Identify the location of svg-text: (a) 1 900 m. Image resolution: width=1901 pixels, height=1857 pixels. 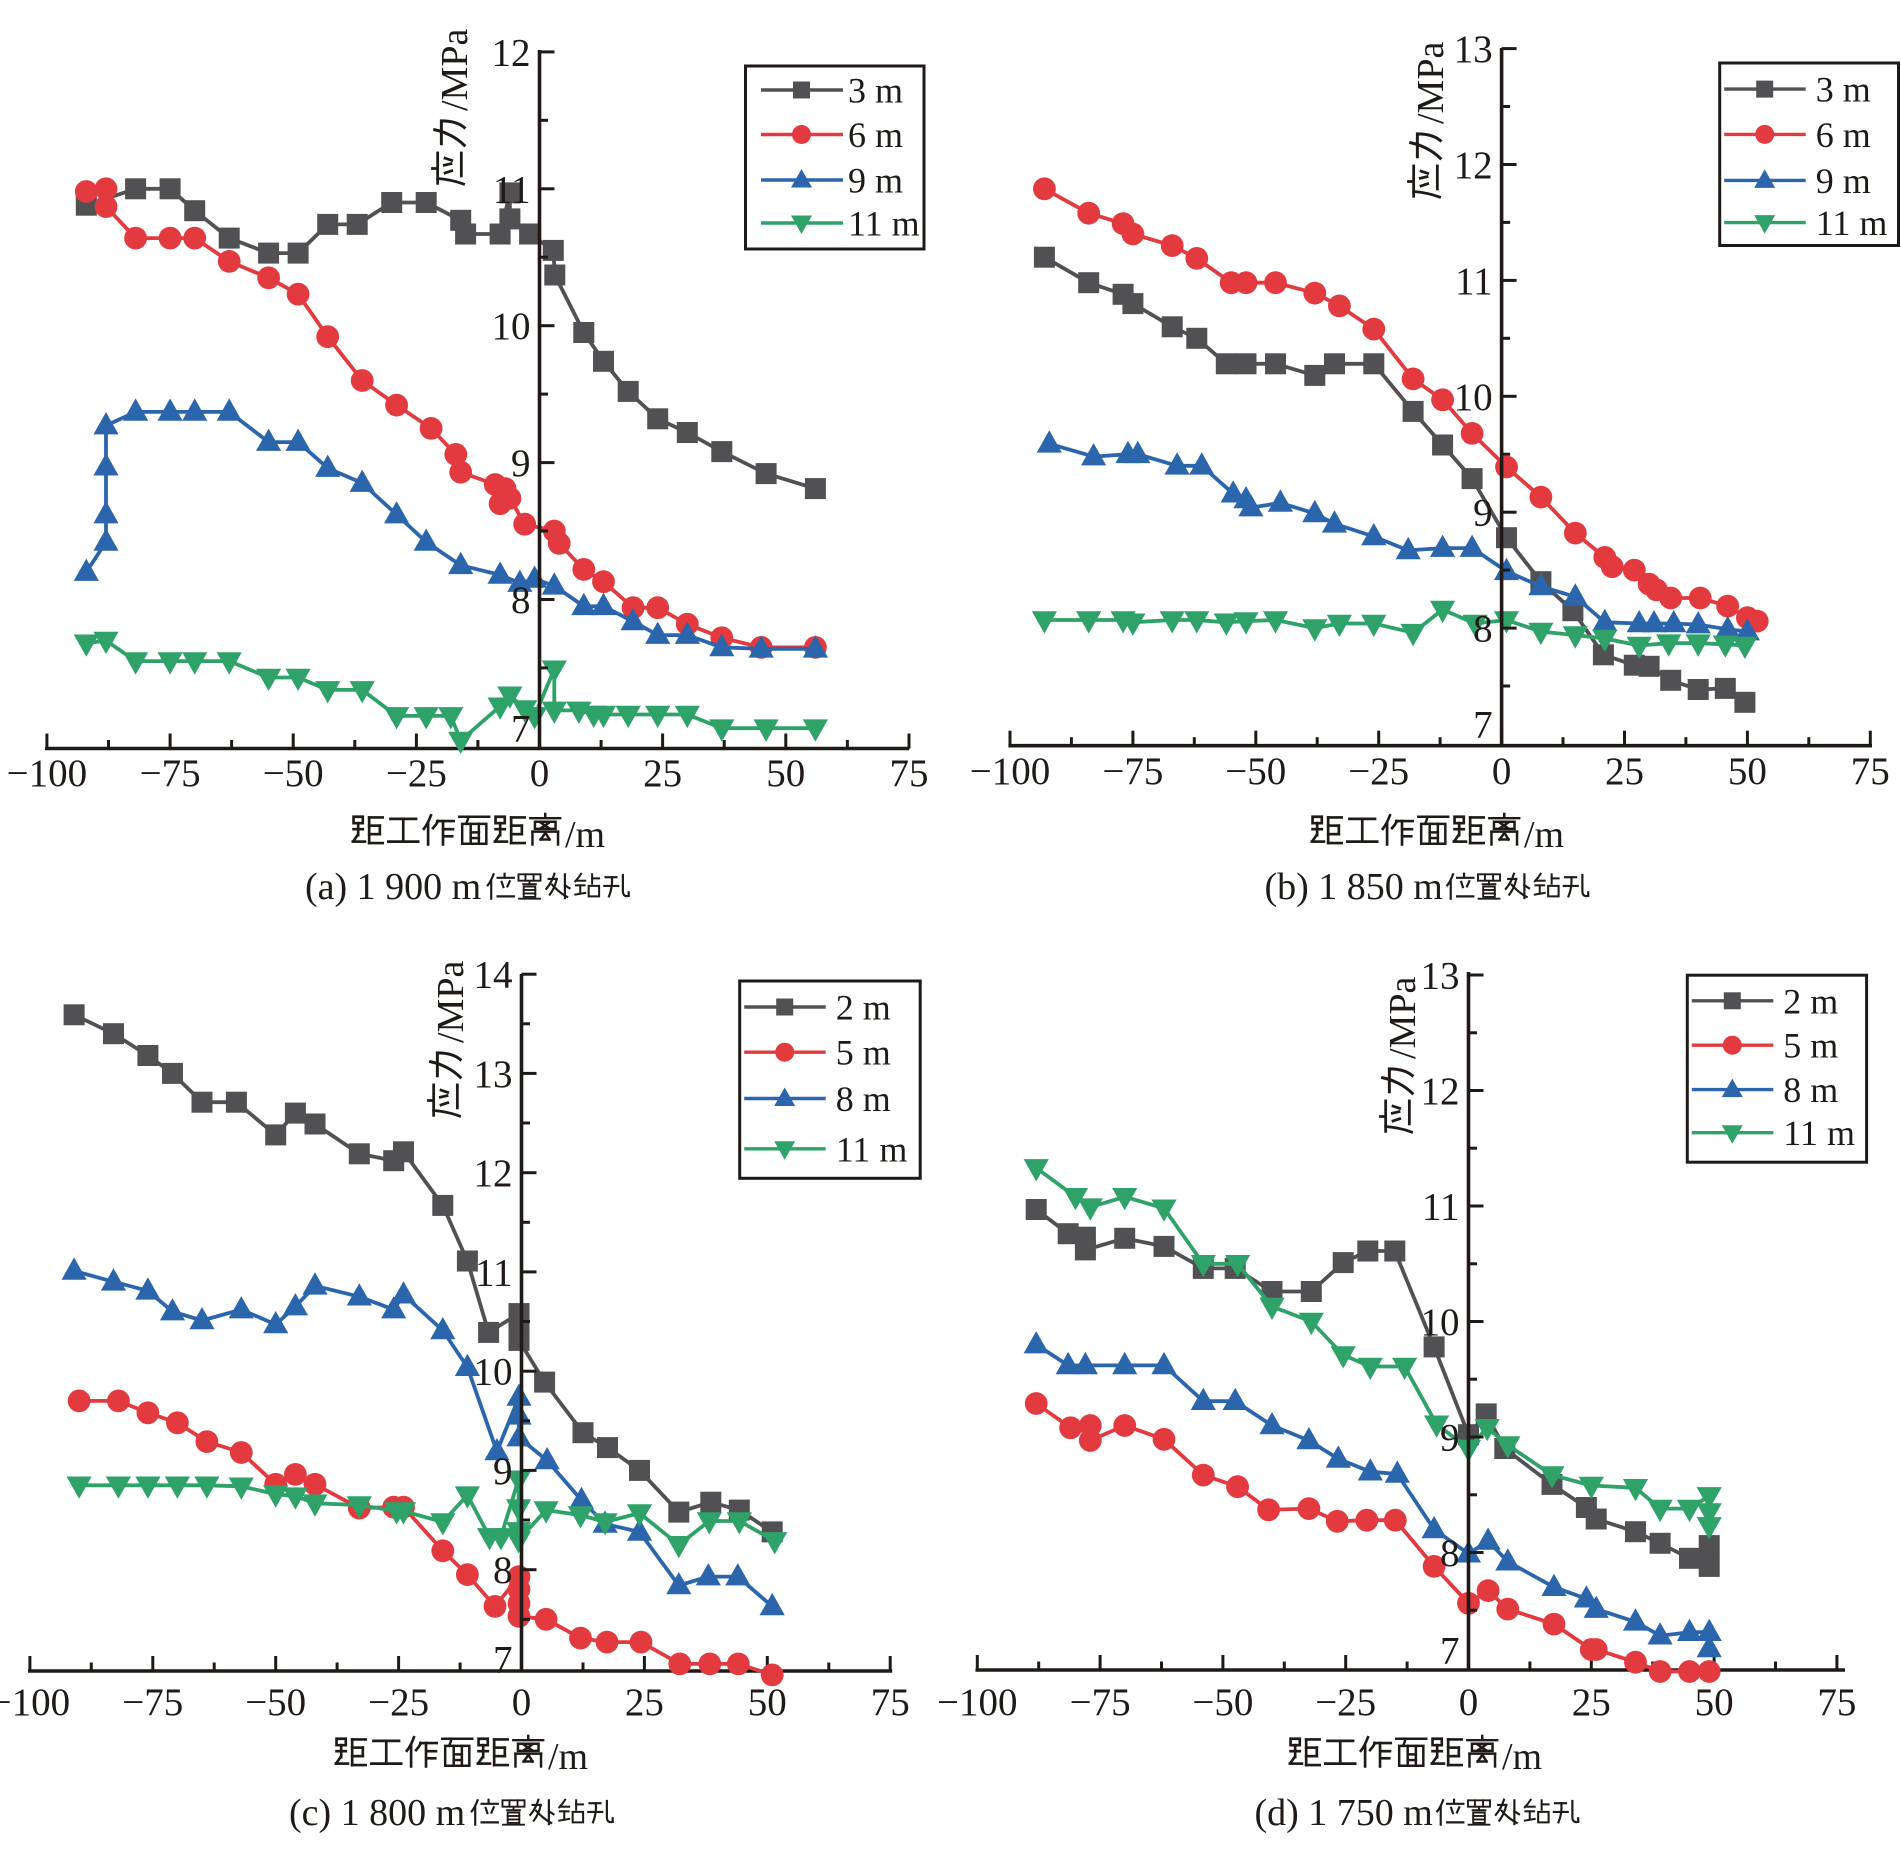
(393, 887).